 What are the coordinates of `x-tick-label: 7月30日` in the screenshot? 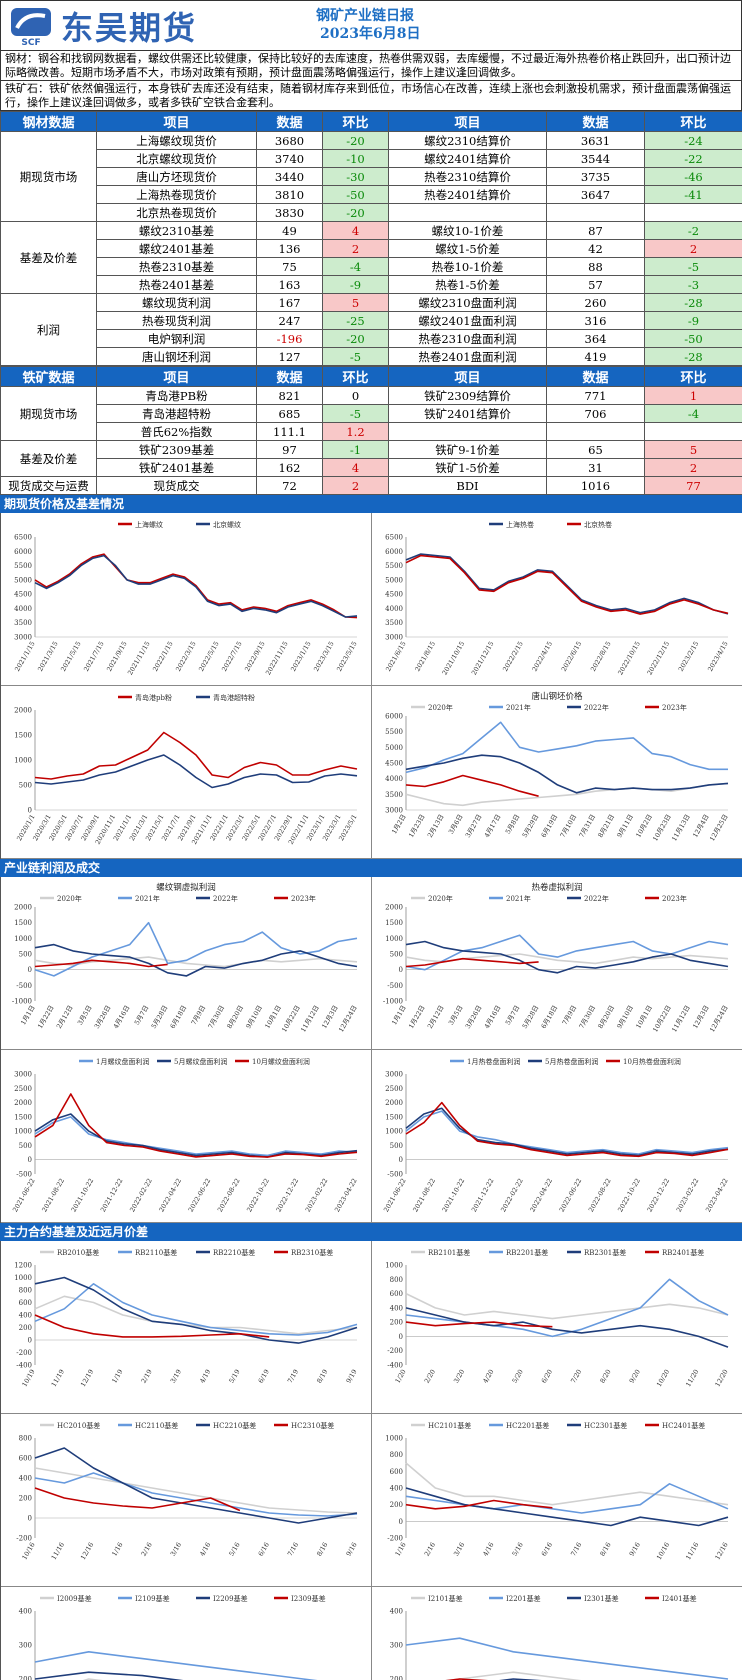 It's located at (588, 1017).